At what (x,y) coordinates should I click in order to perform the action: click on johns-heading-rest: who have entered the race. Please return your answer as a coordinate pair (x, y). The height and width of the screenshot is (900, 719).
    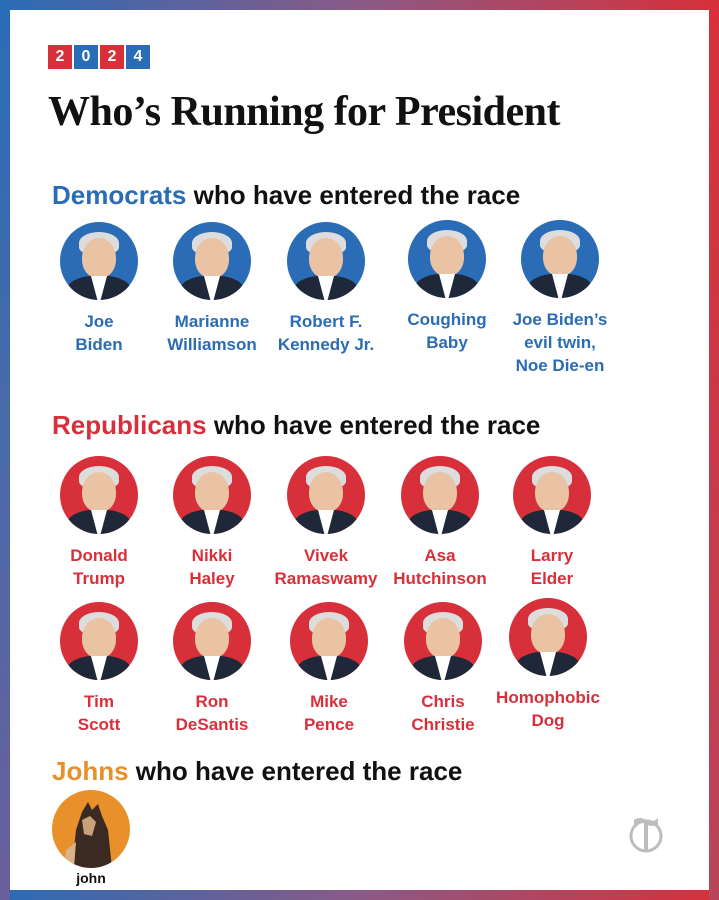
    Looking at the image, I should click on (295, 771).